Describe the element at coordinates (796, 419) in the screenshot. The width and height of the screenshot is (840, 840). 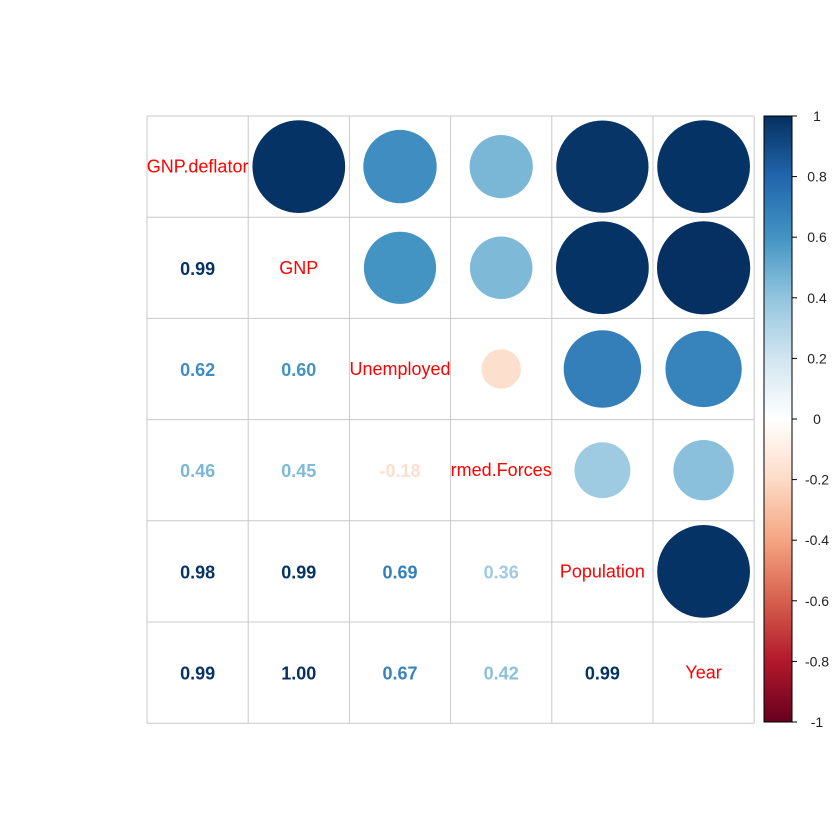
I see `colorbar: 1 0.8 0.6 0.4 0.2 0 -0.2 -0.4 -0.6 -0.8 -1` at that location.